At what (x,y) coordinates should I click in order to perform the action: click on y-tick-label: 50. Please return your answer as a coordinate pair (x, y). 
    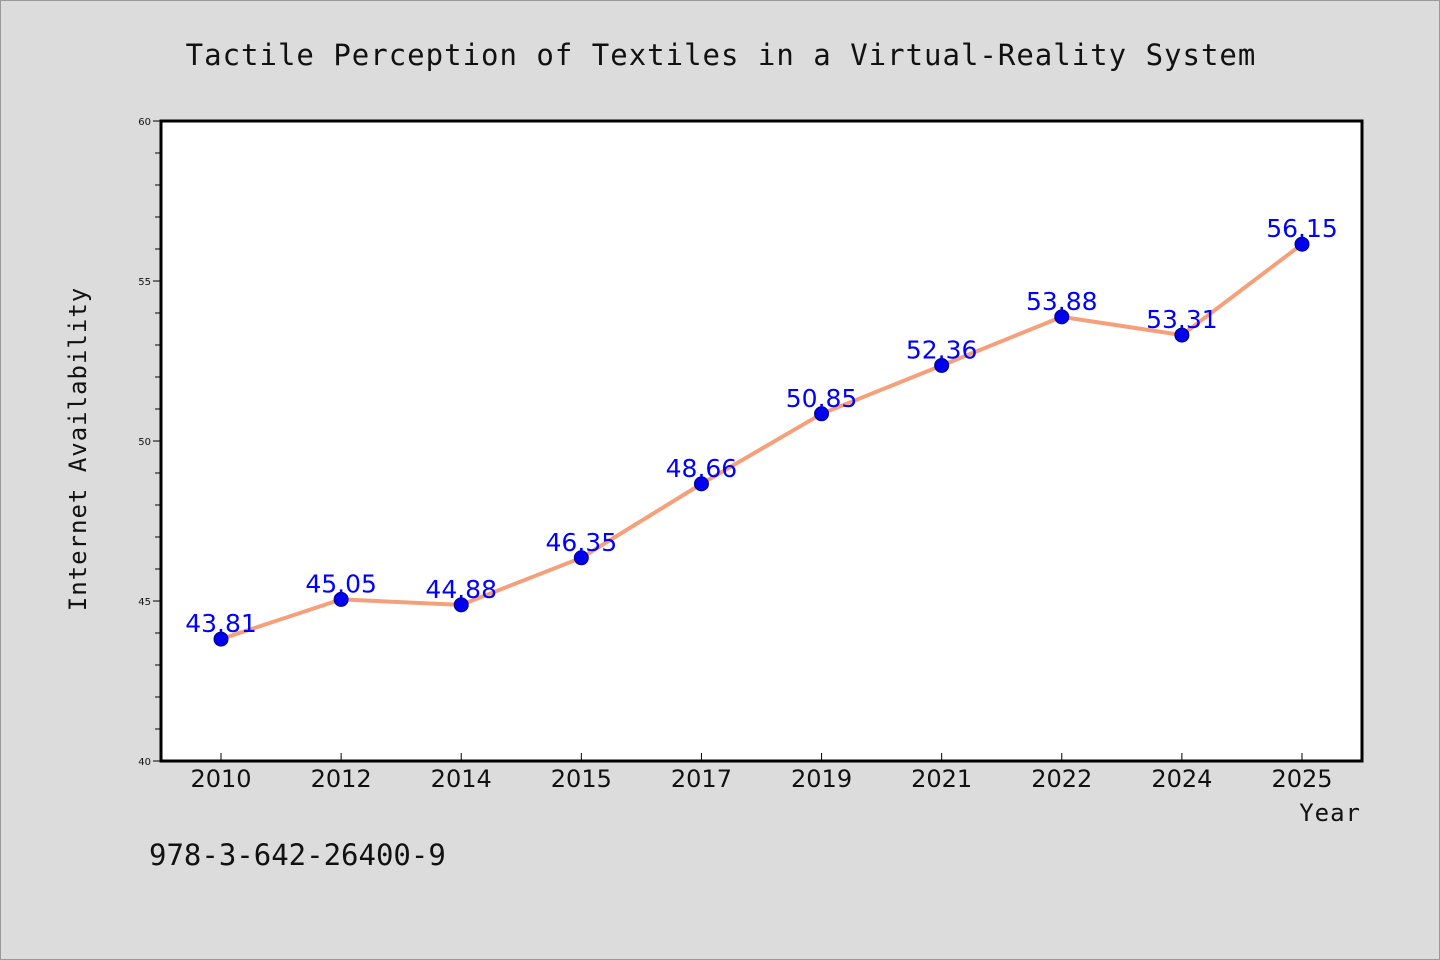
    Looking at the image, I should click on (144, 442).